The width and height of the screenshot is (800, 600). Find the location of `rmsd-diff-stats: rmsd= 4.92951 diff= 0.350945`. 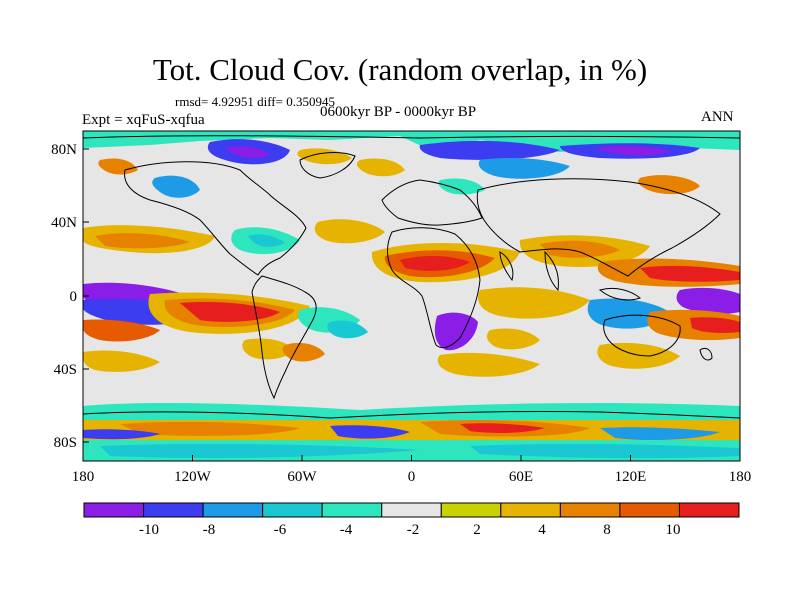

rmsd-diff-stats: rmsd= 4.92951 diff= 0.350945 is located at coordinates (255, 101).